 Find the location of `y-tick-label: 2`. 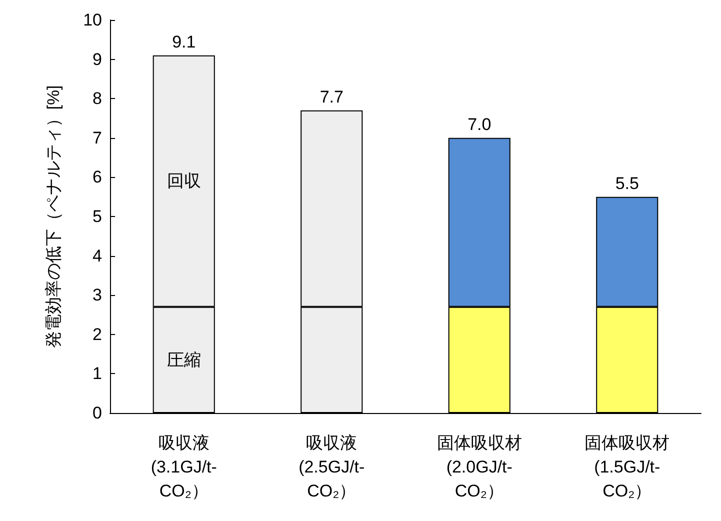

y-tick-label: 2 is located at coordinates (97, 334).